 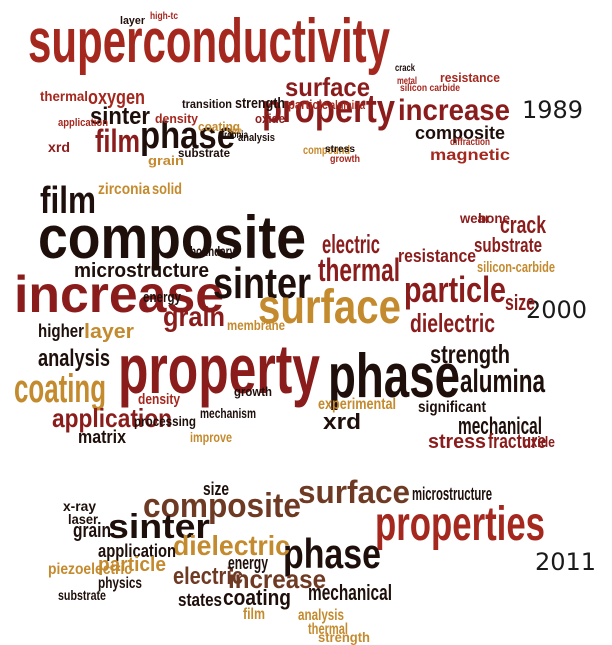 I want to click on cloud-word: solid, so click(x=167, y=189).